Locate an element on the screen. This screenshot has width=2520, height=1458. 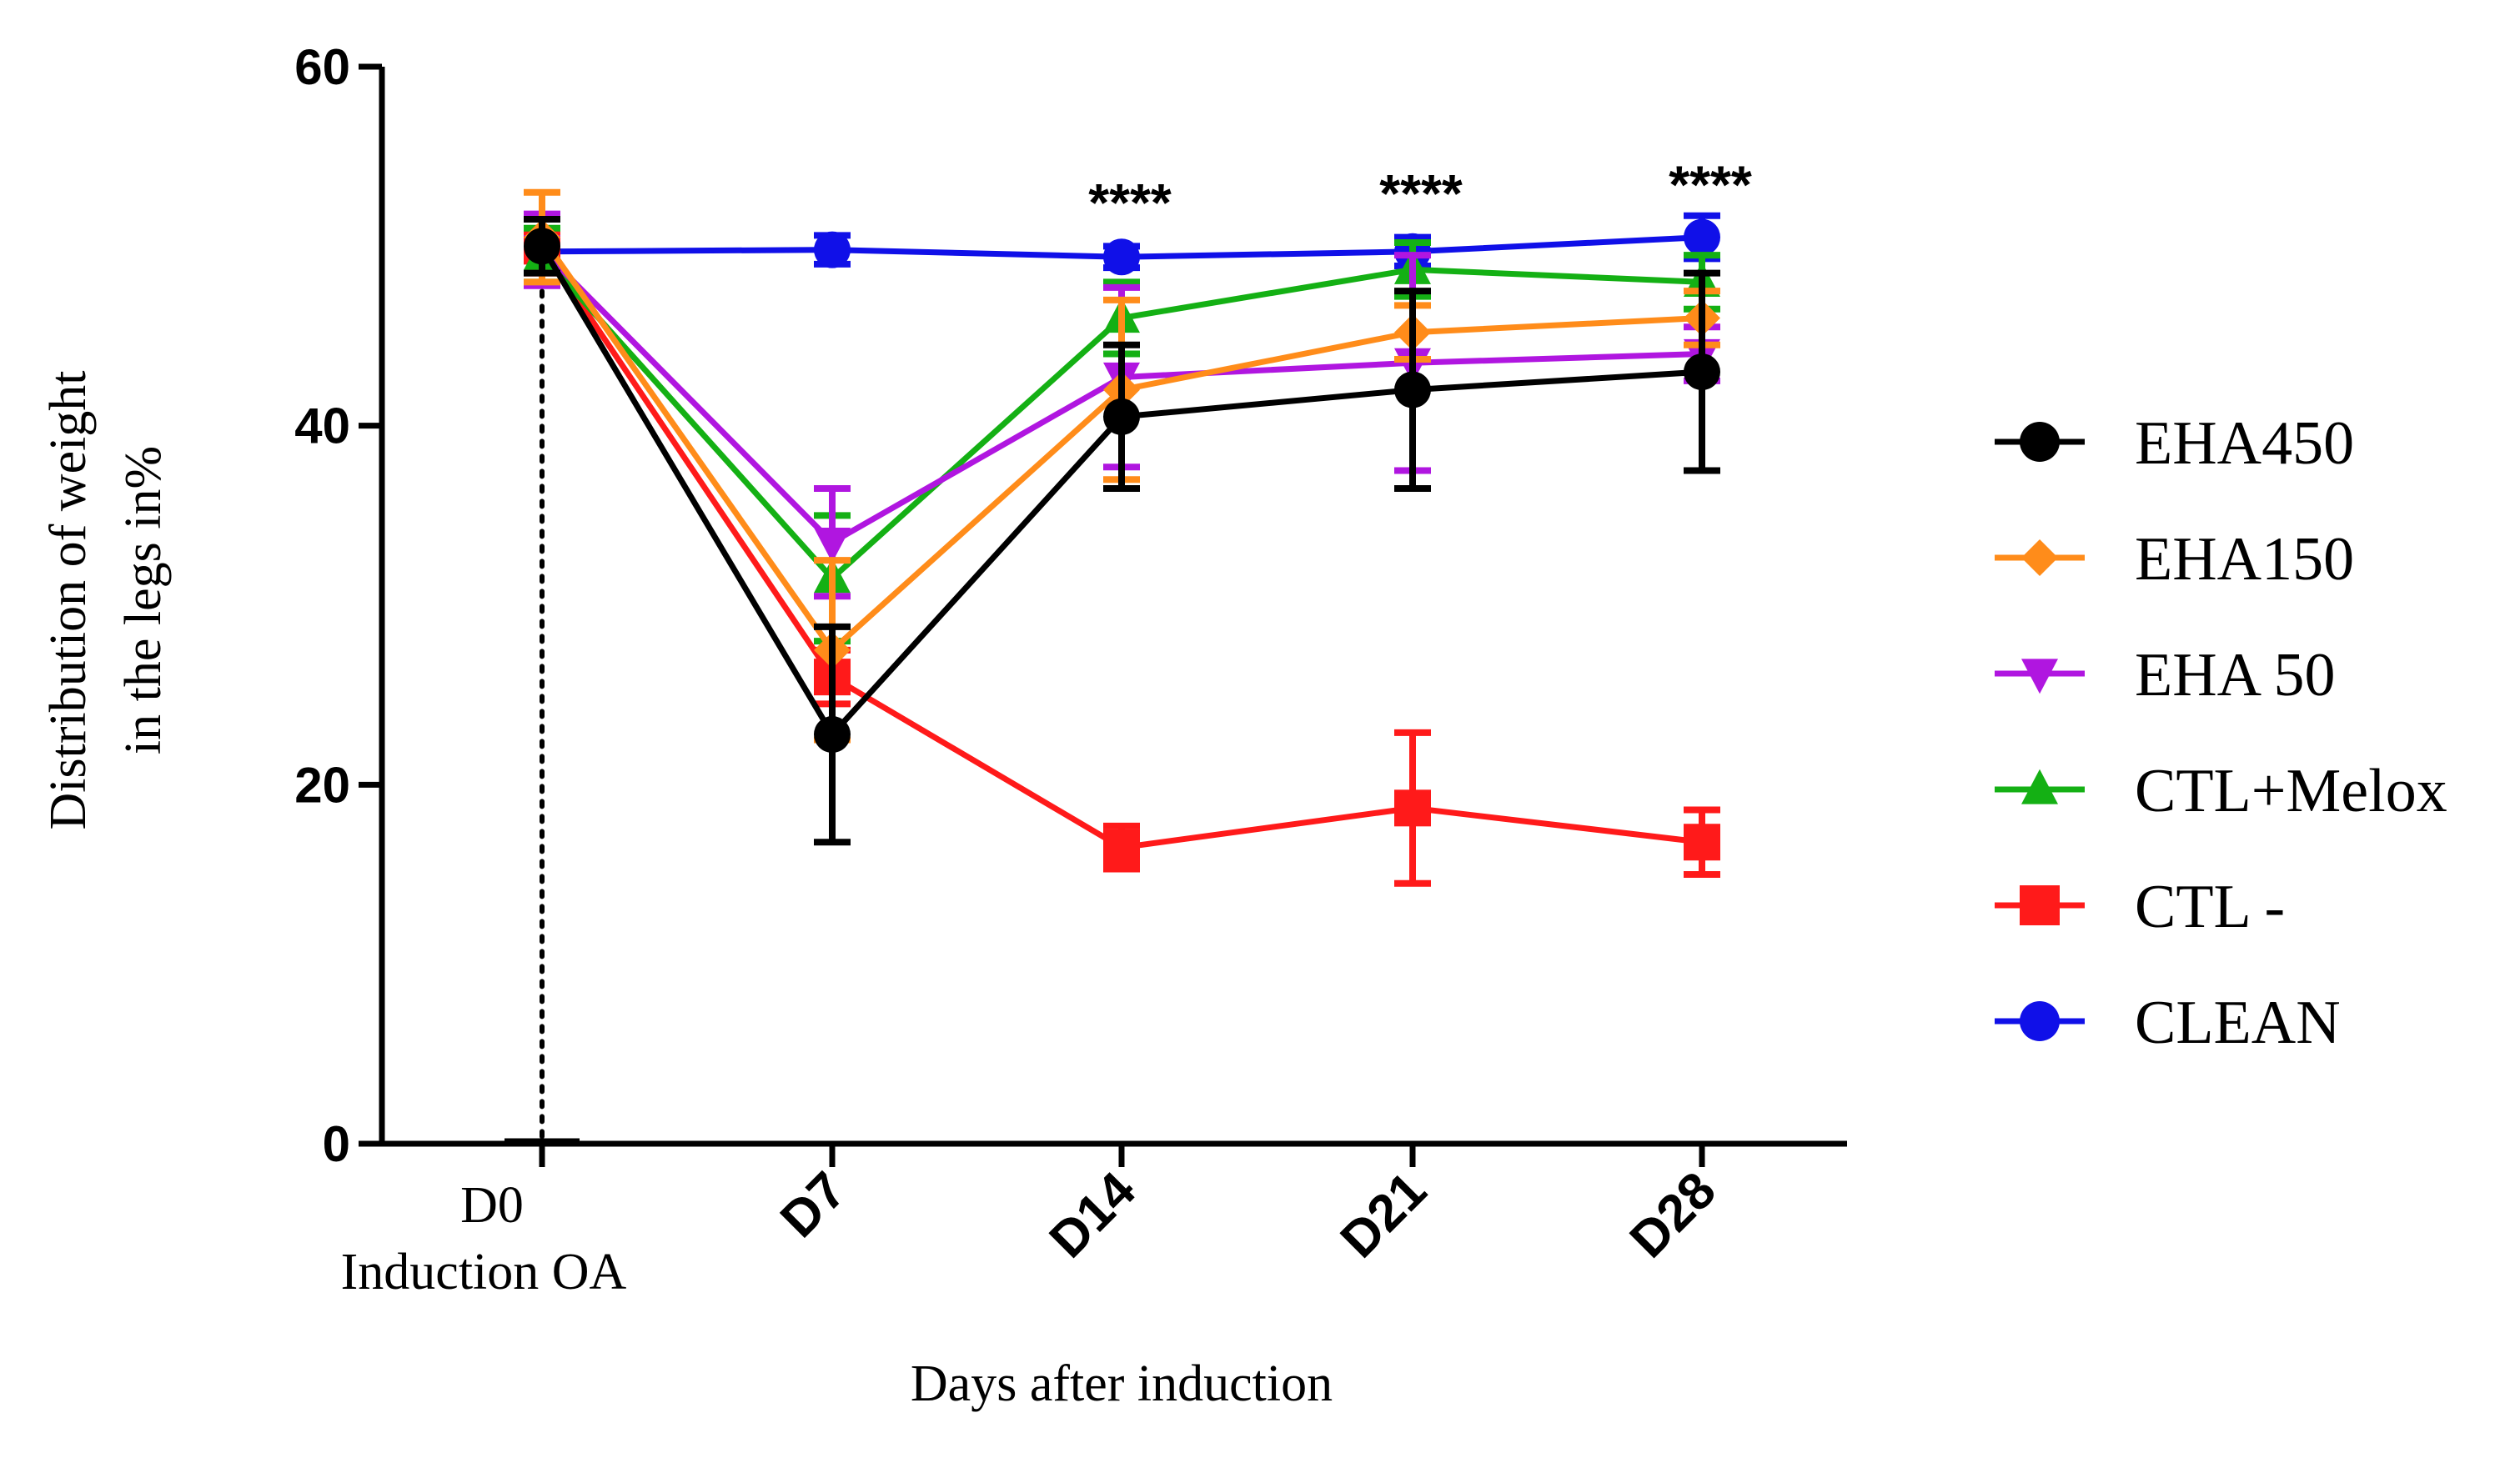
y-axis-title-line: in the legs in% is located at coordinates (143, 600).